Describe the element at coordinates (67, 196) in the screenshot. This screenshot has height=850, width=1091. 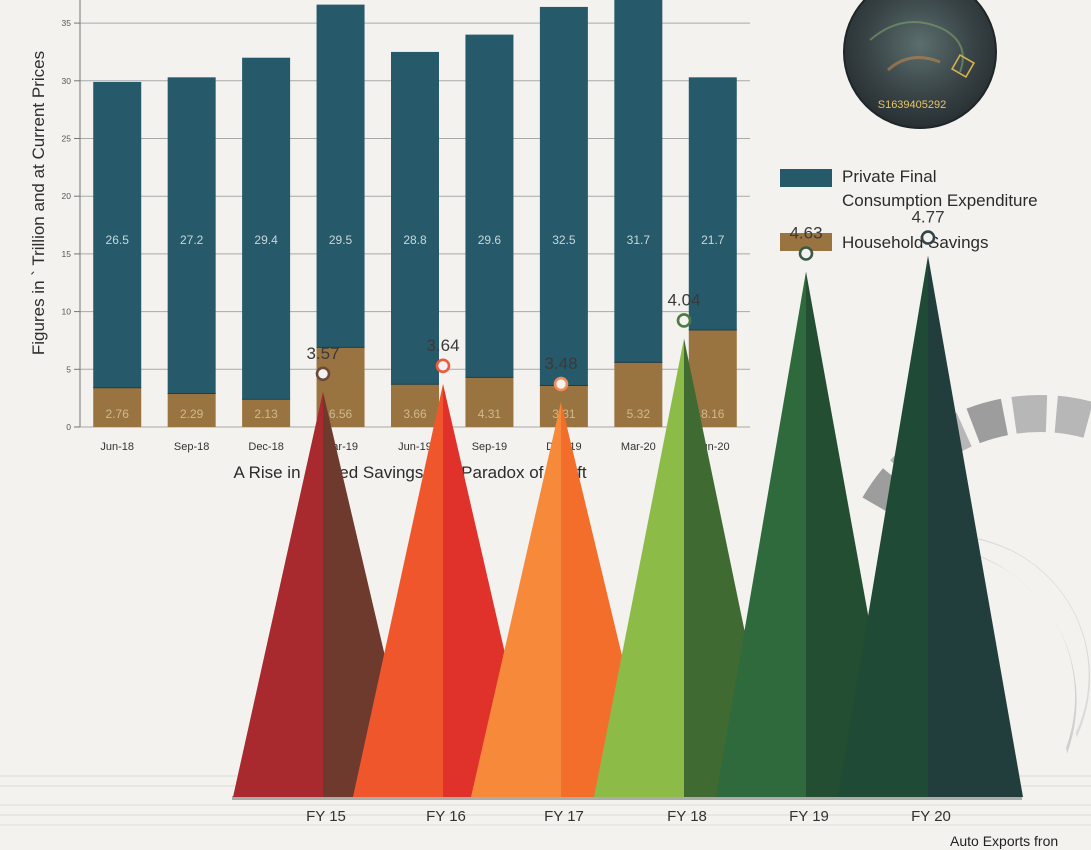
I see `y-tick-label: 20` at that location.